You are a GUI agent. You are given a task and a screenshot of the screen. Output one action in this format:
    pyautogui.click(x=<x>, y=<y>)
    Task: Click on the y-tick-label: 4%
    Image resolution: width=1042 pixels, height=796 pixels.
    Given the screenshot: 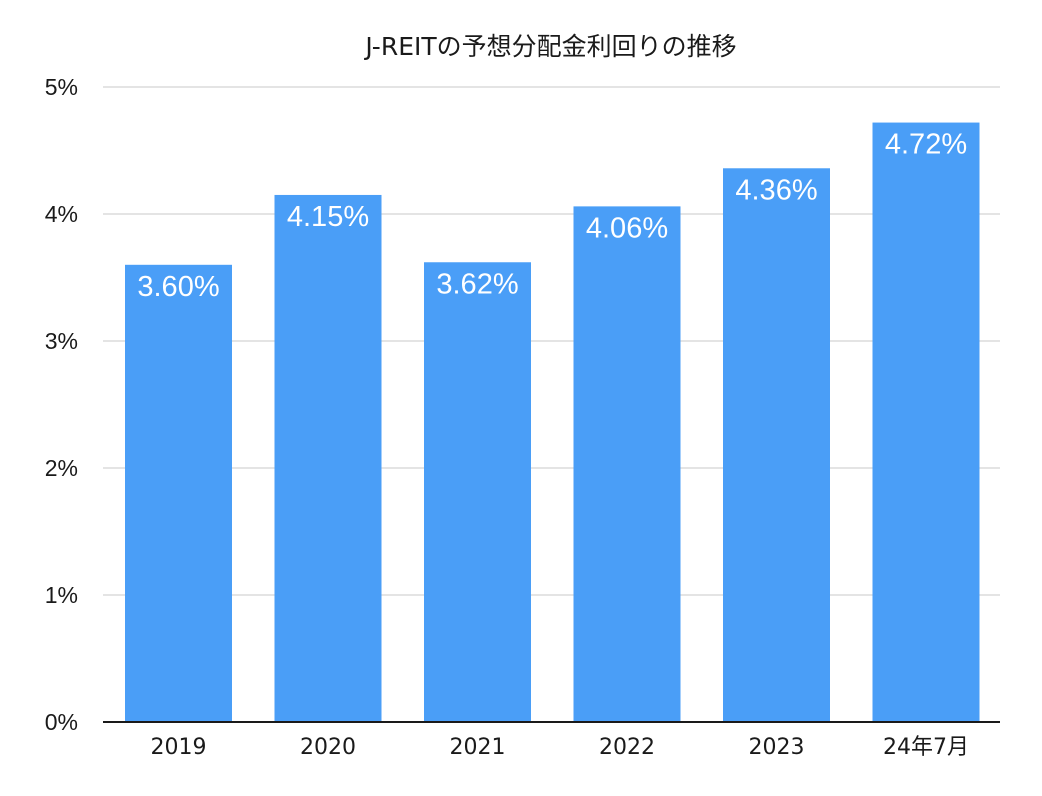 What is the action you would take?
    pyautogui.click(x=61, y=214)
    